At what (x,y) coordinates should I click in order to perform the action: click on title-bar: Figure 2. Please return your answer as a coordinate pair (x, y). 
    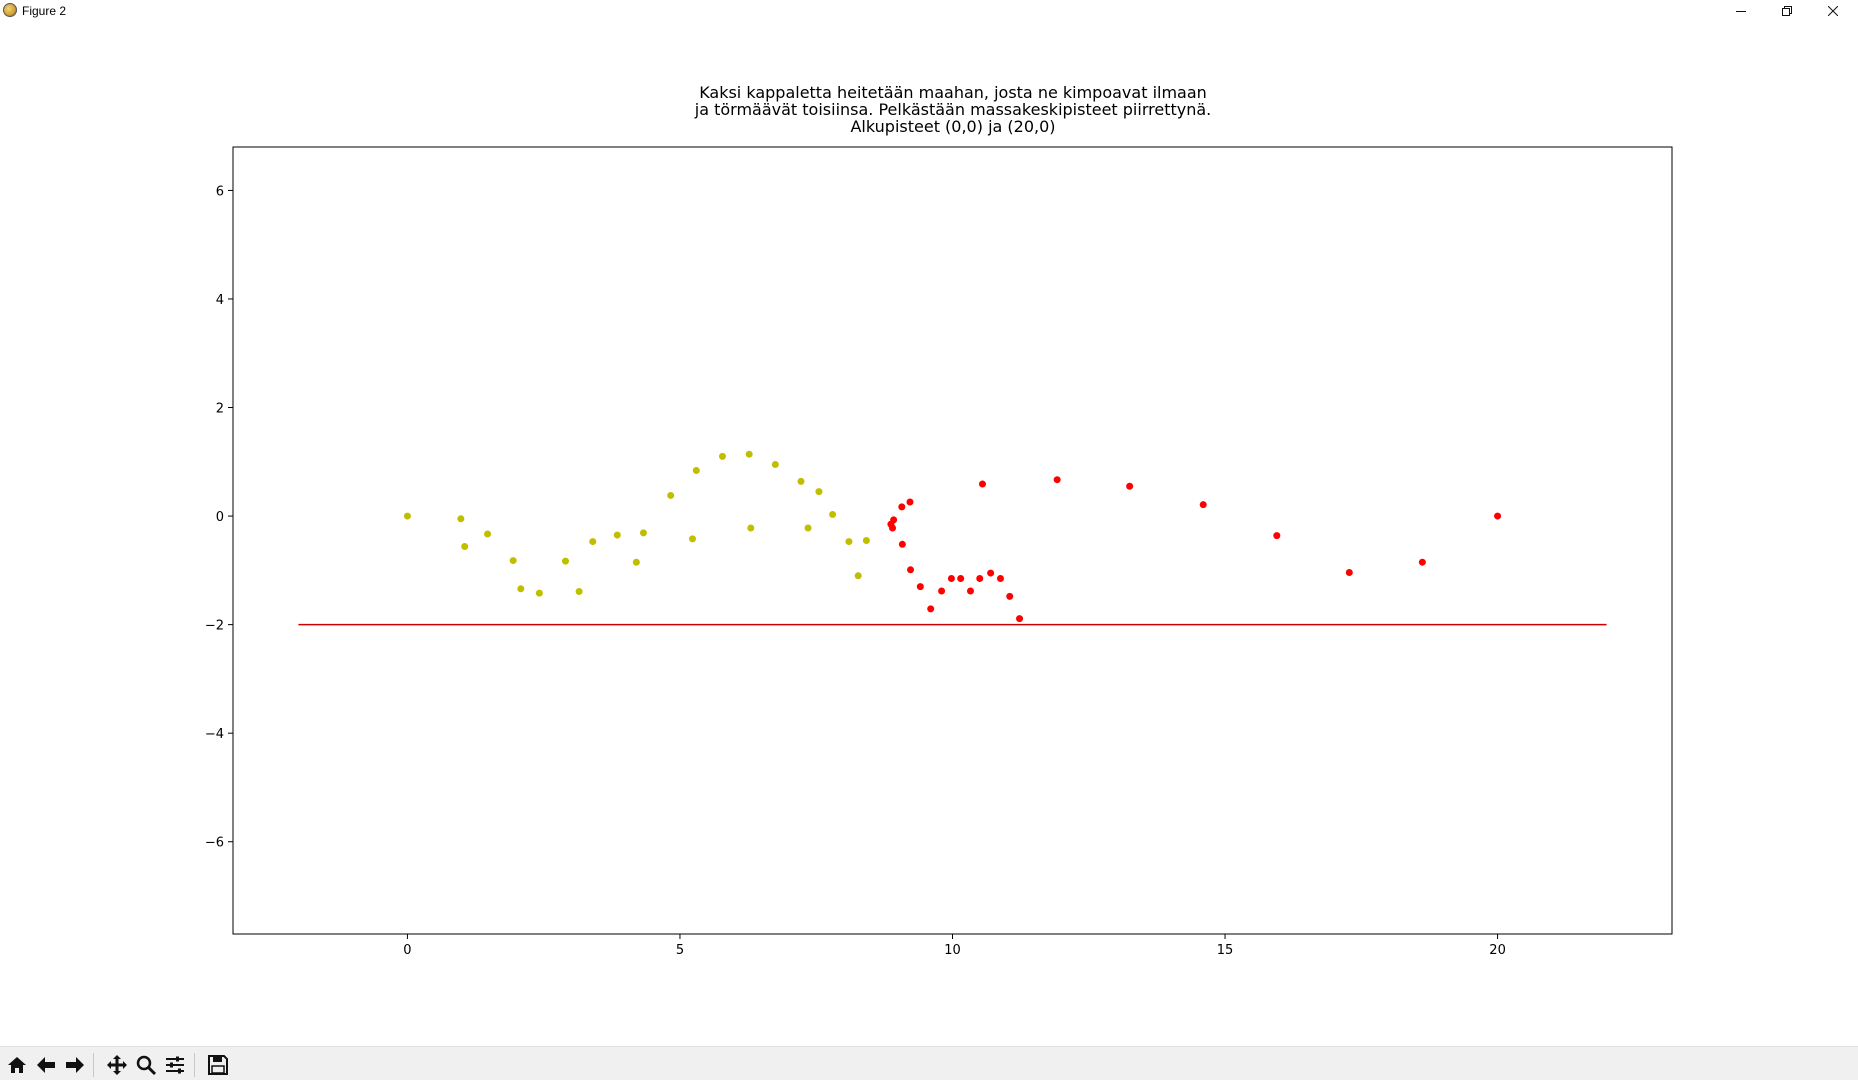
    Looking at the image, I should click on (929, 11).